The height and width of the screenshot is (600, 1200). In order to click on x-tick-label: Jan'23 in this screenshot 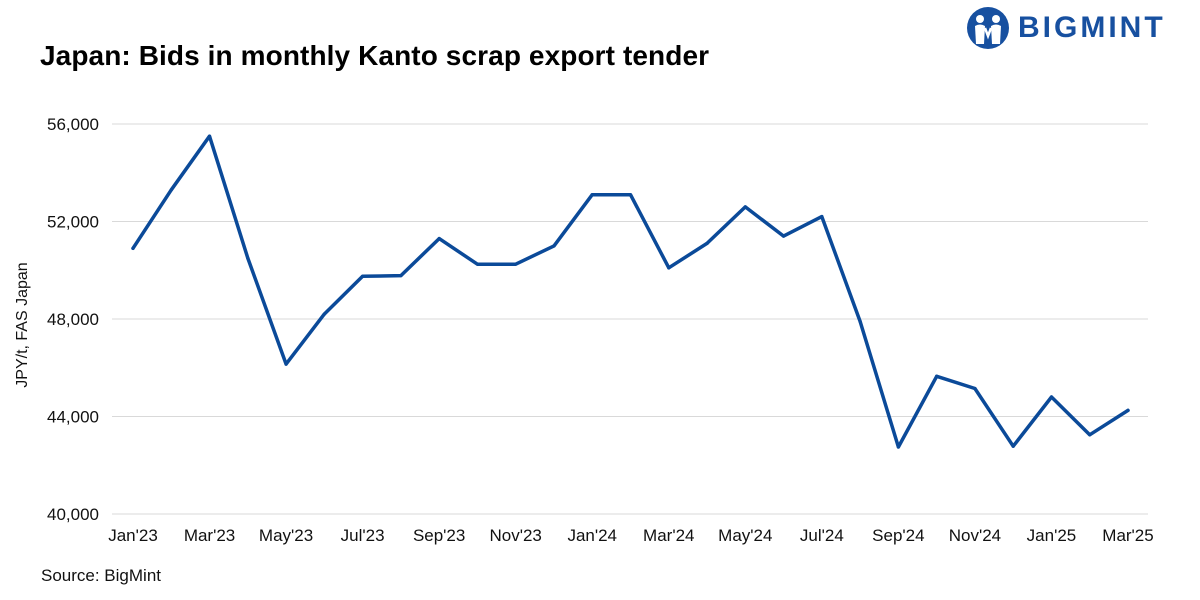, I will do `click(133, 535)`.